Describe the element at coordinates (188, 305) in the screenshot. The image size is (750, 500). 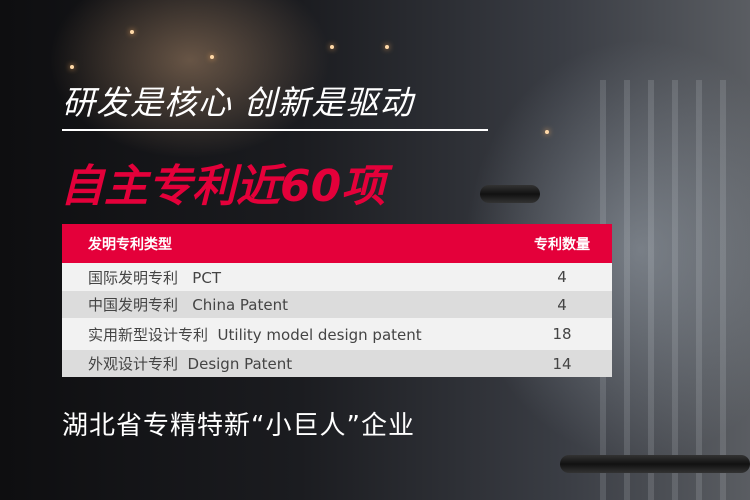
I see `row-type: 中国发明专利 China Patent` at that location.